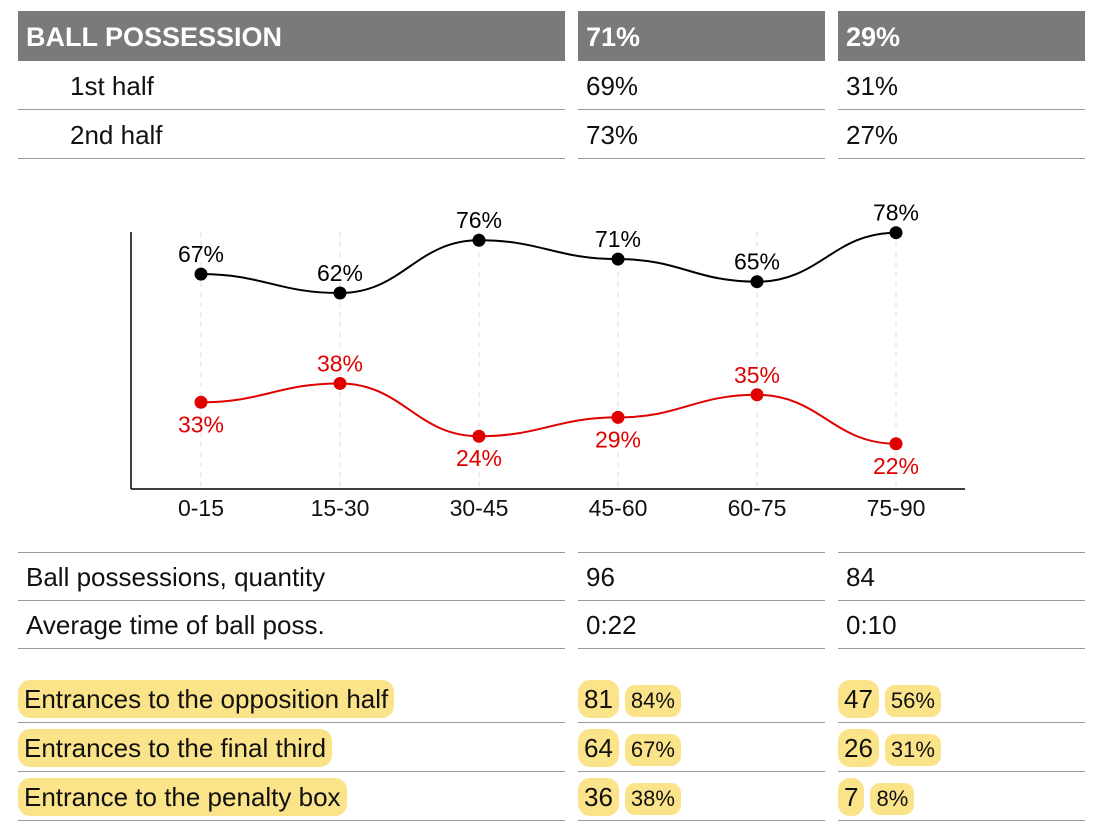  What do you see at coordinates (598, 699) in the screenshot?
I see `entrance-half-team1: 81` at bounding box center [598, 699].